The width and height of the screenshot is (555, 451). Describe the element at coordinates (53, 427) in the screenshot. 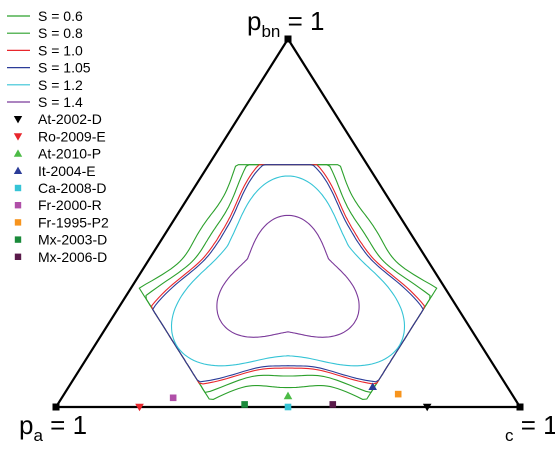

I see `vertex-label-left: pa = 1` at that location.